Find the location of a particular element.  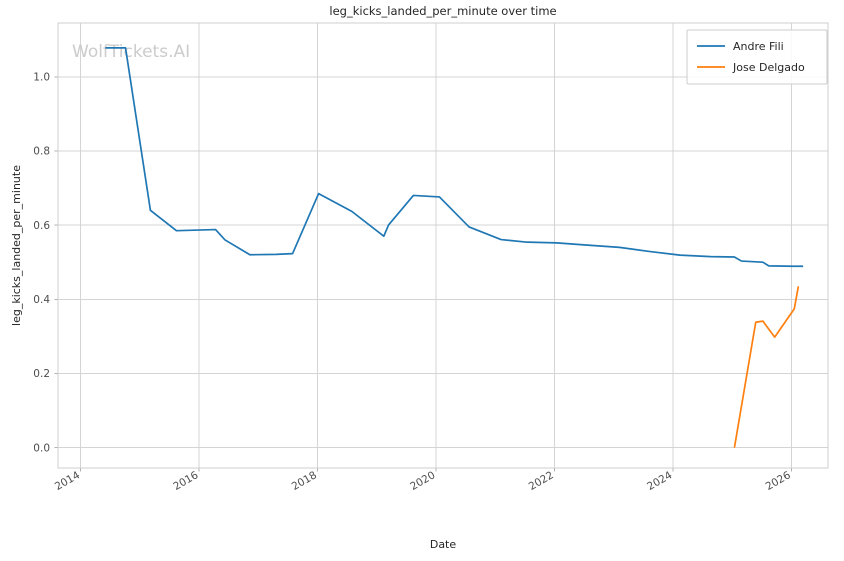

chart-title: leg_kicks_landed_per_minute over time is located at coordinates (442, 11).